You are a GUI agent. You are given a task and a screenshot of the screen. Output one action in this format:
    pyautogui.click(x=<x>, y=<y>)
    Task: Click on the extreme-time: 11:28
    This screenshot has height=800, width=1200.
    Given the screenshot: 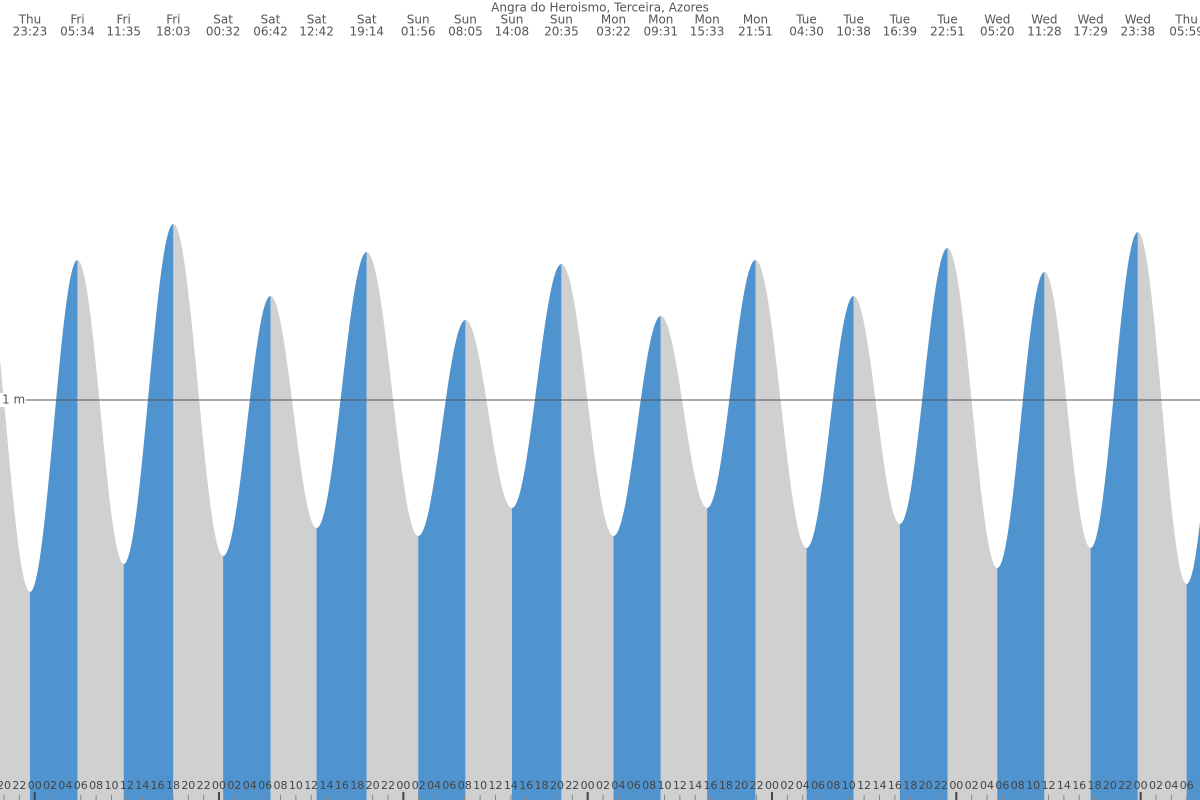 What is the action you would take?
    pyautogui.click(x=1044, y=32)
    